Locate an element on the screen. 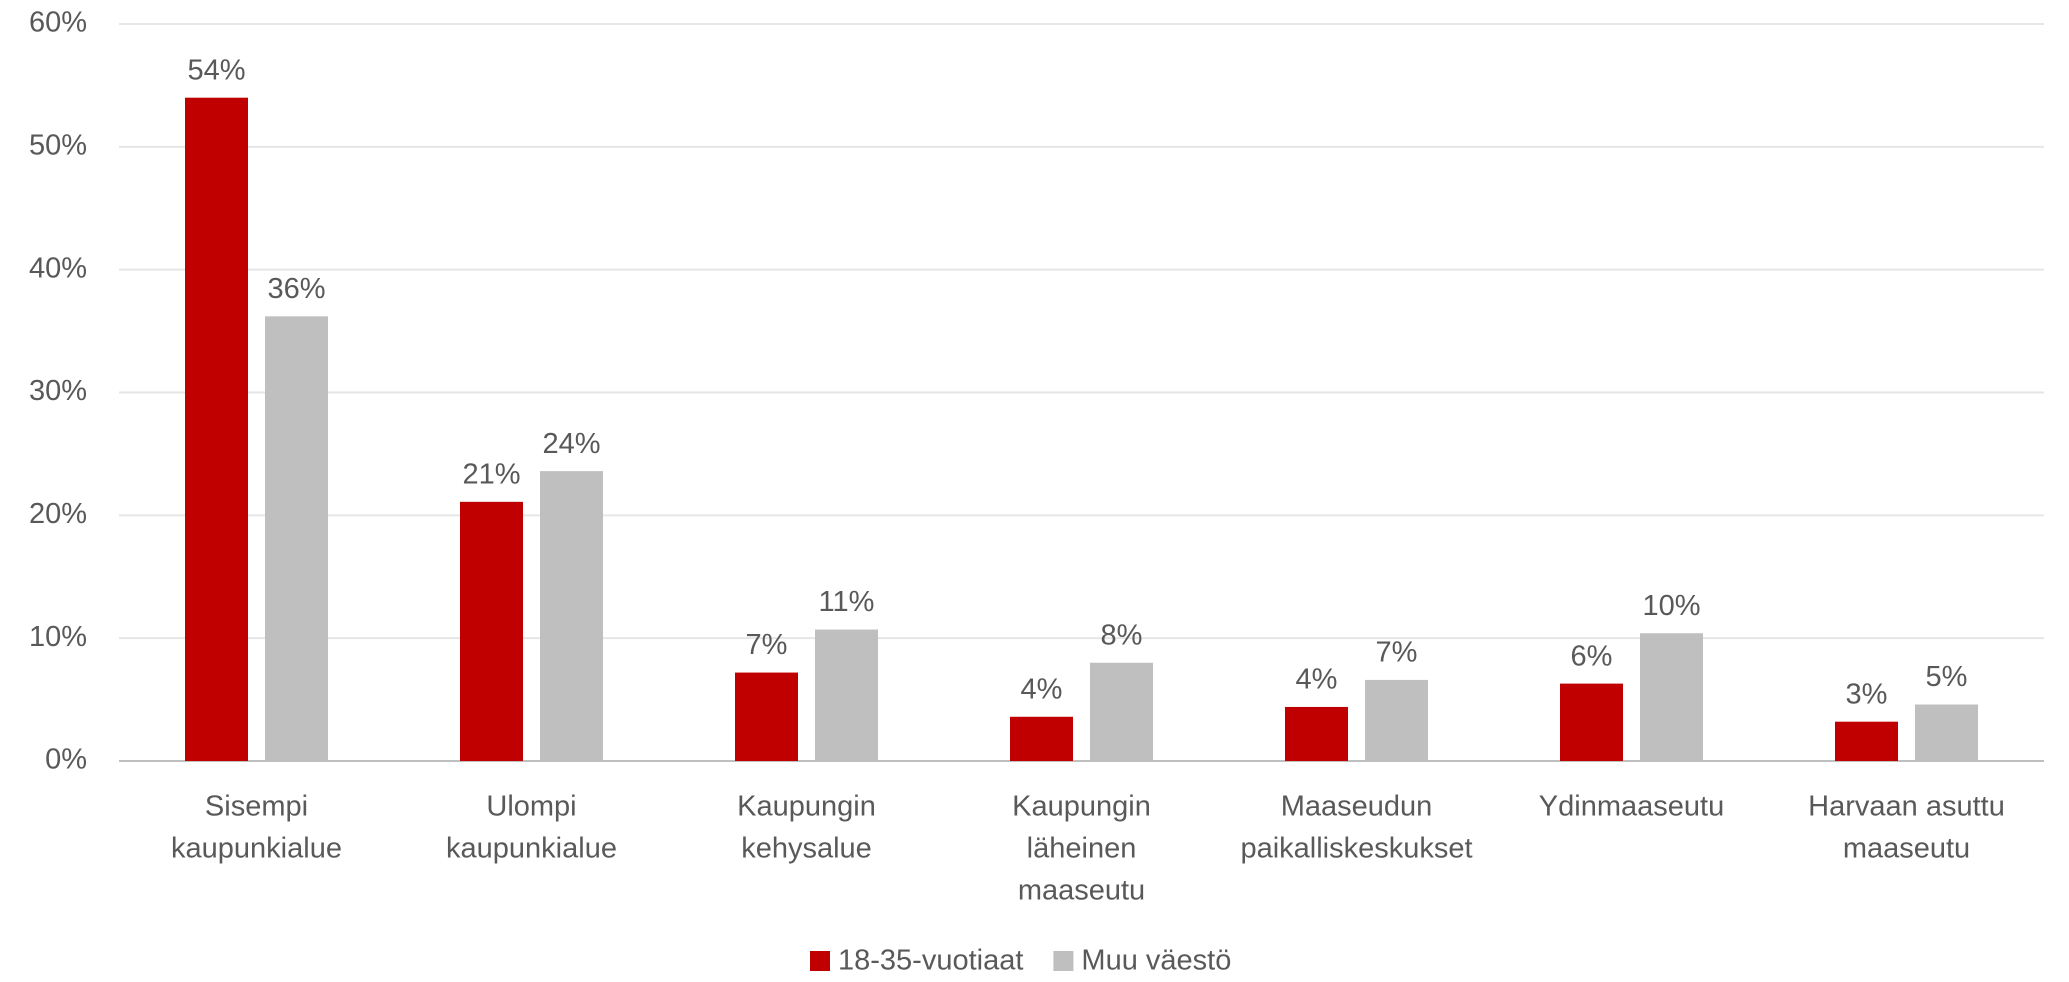 Image resolution: width=2069 pixels, height=982 pixels. x-tick-label: Sisempi is located at coordinates (256, 807).